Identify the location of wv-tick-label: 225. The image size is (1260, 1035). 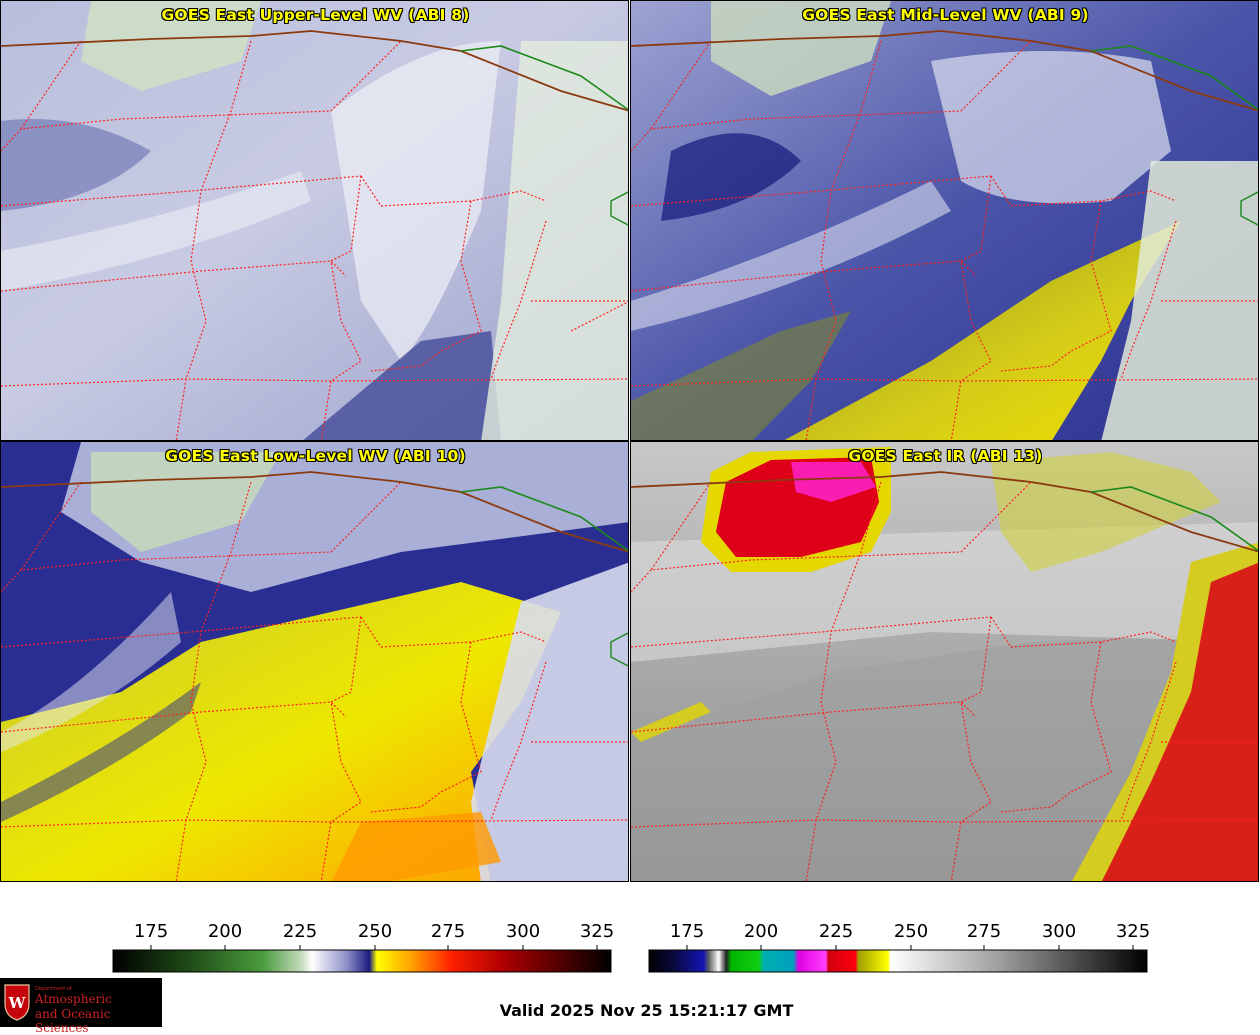
(300, 931).